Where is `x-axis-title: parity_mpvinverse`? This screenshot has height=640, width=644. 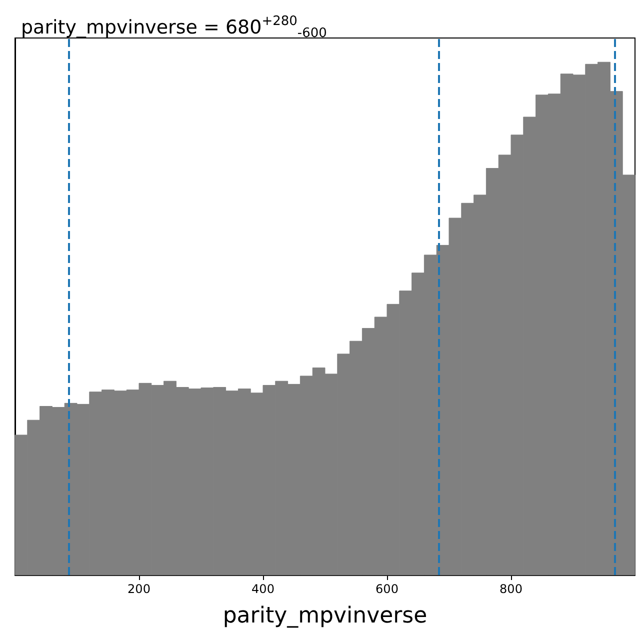
x-axis-title: parity_mpvinverse is located at coordinates (325, 616).